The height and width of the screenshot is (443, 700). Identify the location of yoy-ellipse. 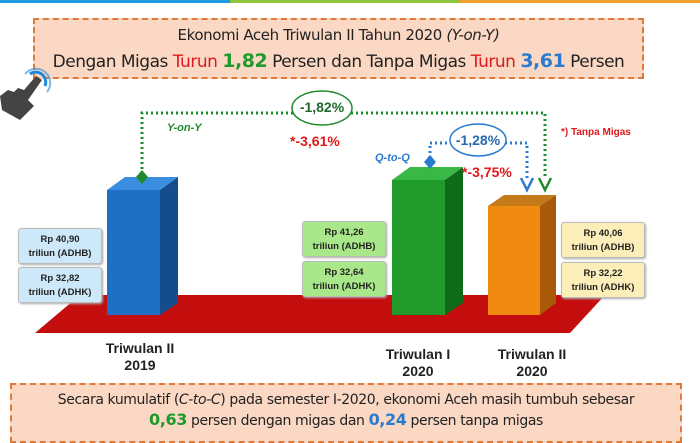
(322, 108).